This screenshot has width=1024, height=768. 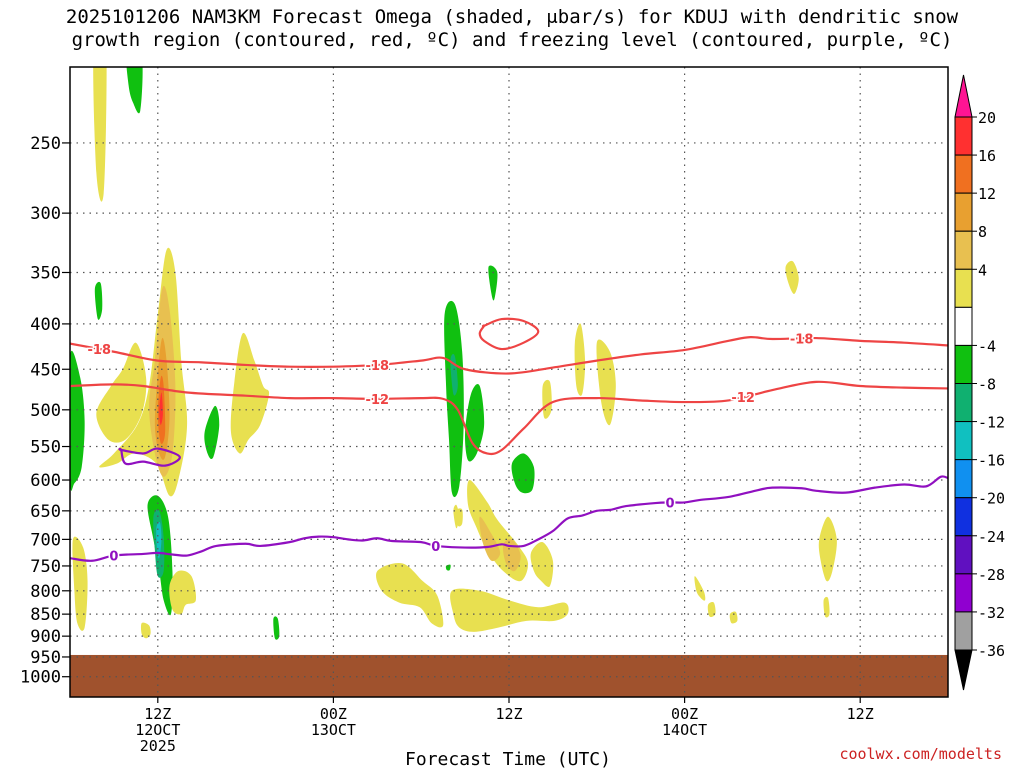 What do you see at coordinates (158, 746) in the screenshot?
I see `x-tick-year: 2025` at bounding box center [158, 746].